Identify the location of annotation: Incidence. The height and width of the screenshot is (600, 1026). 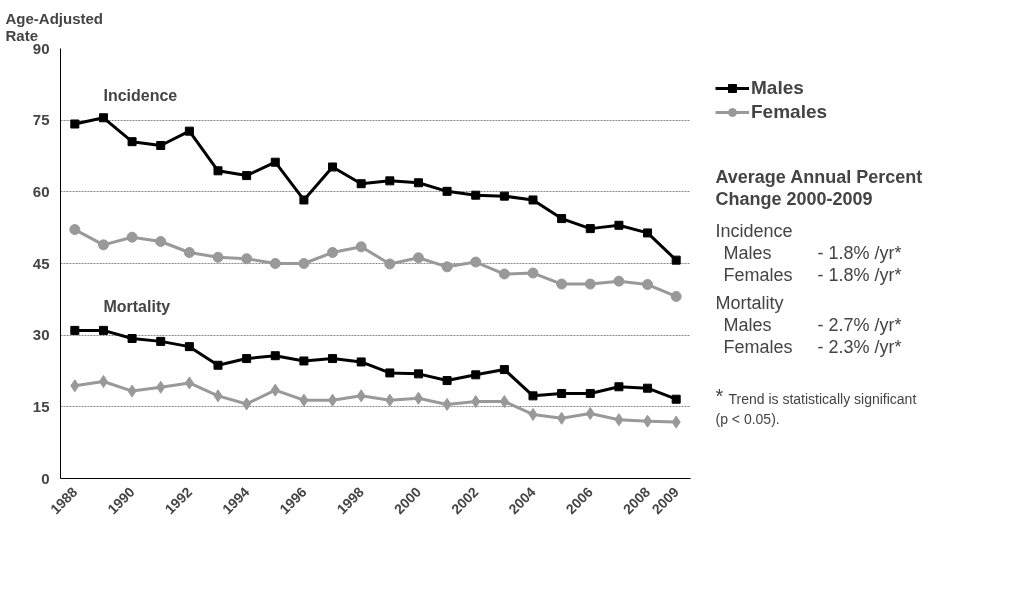
(140, 96).